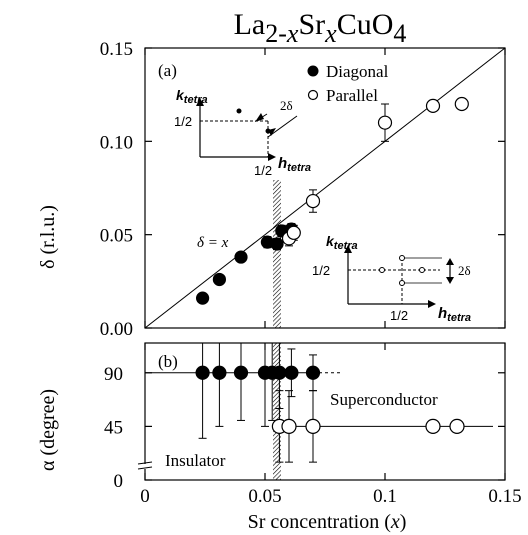  Describe the element at coordinates (213, 243) in the screenshot. I see `reference-line-label: δ = x` at that location.